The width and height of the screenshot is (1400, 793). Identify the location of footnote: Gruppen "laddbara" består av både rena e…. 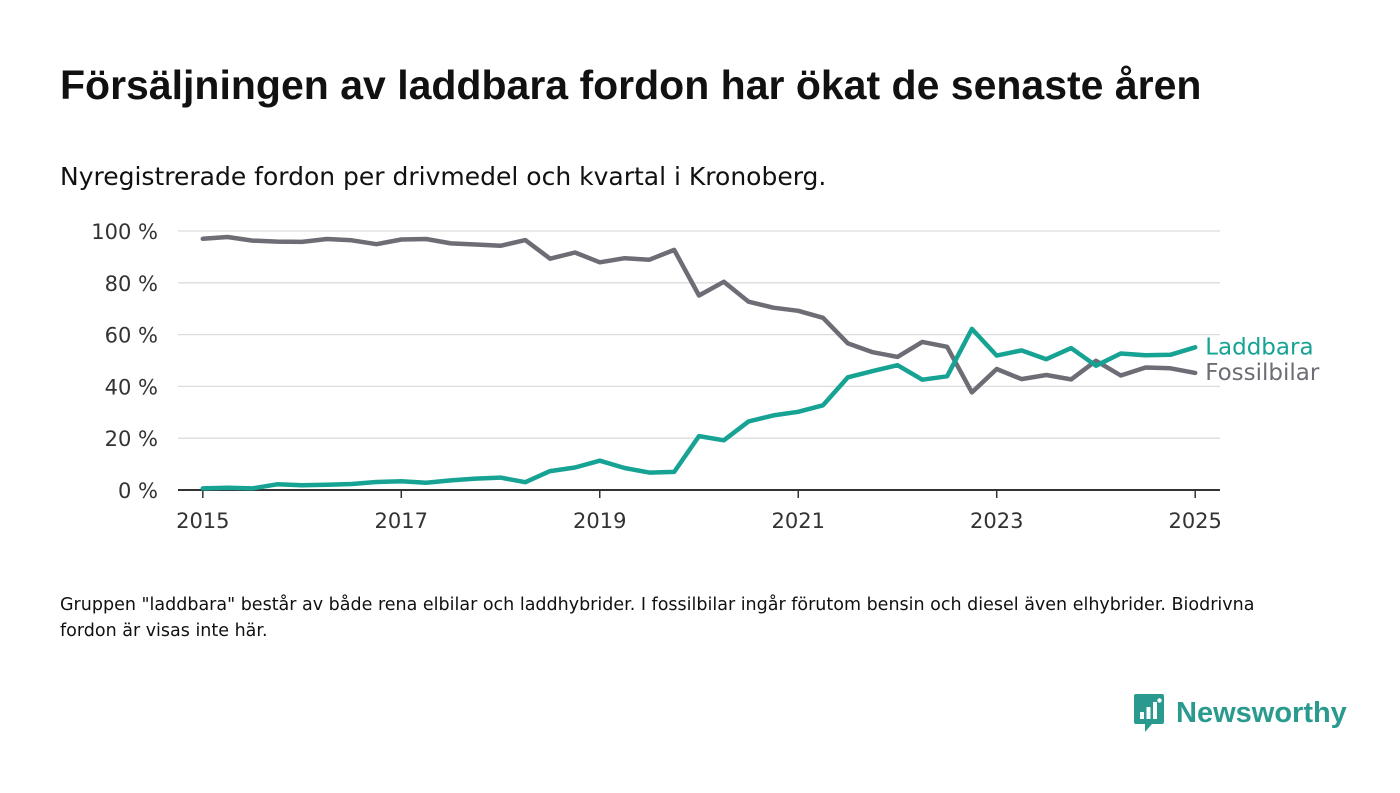
(657, 618).